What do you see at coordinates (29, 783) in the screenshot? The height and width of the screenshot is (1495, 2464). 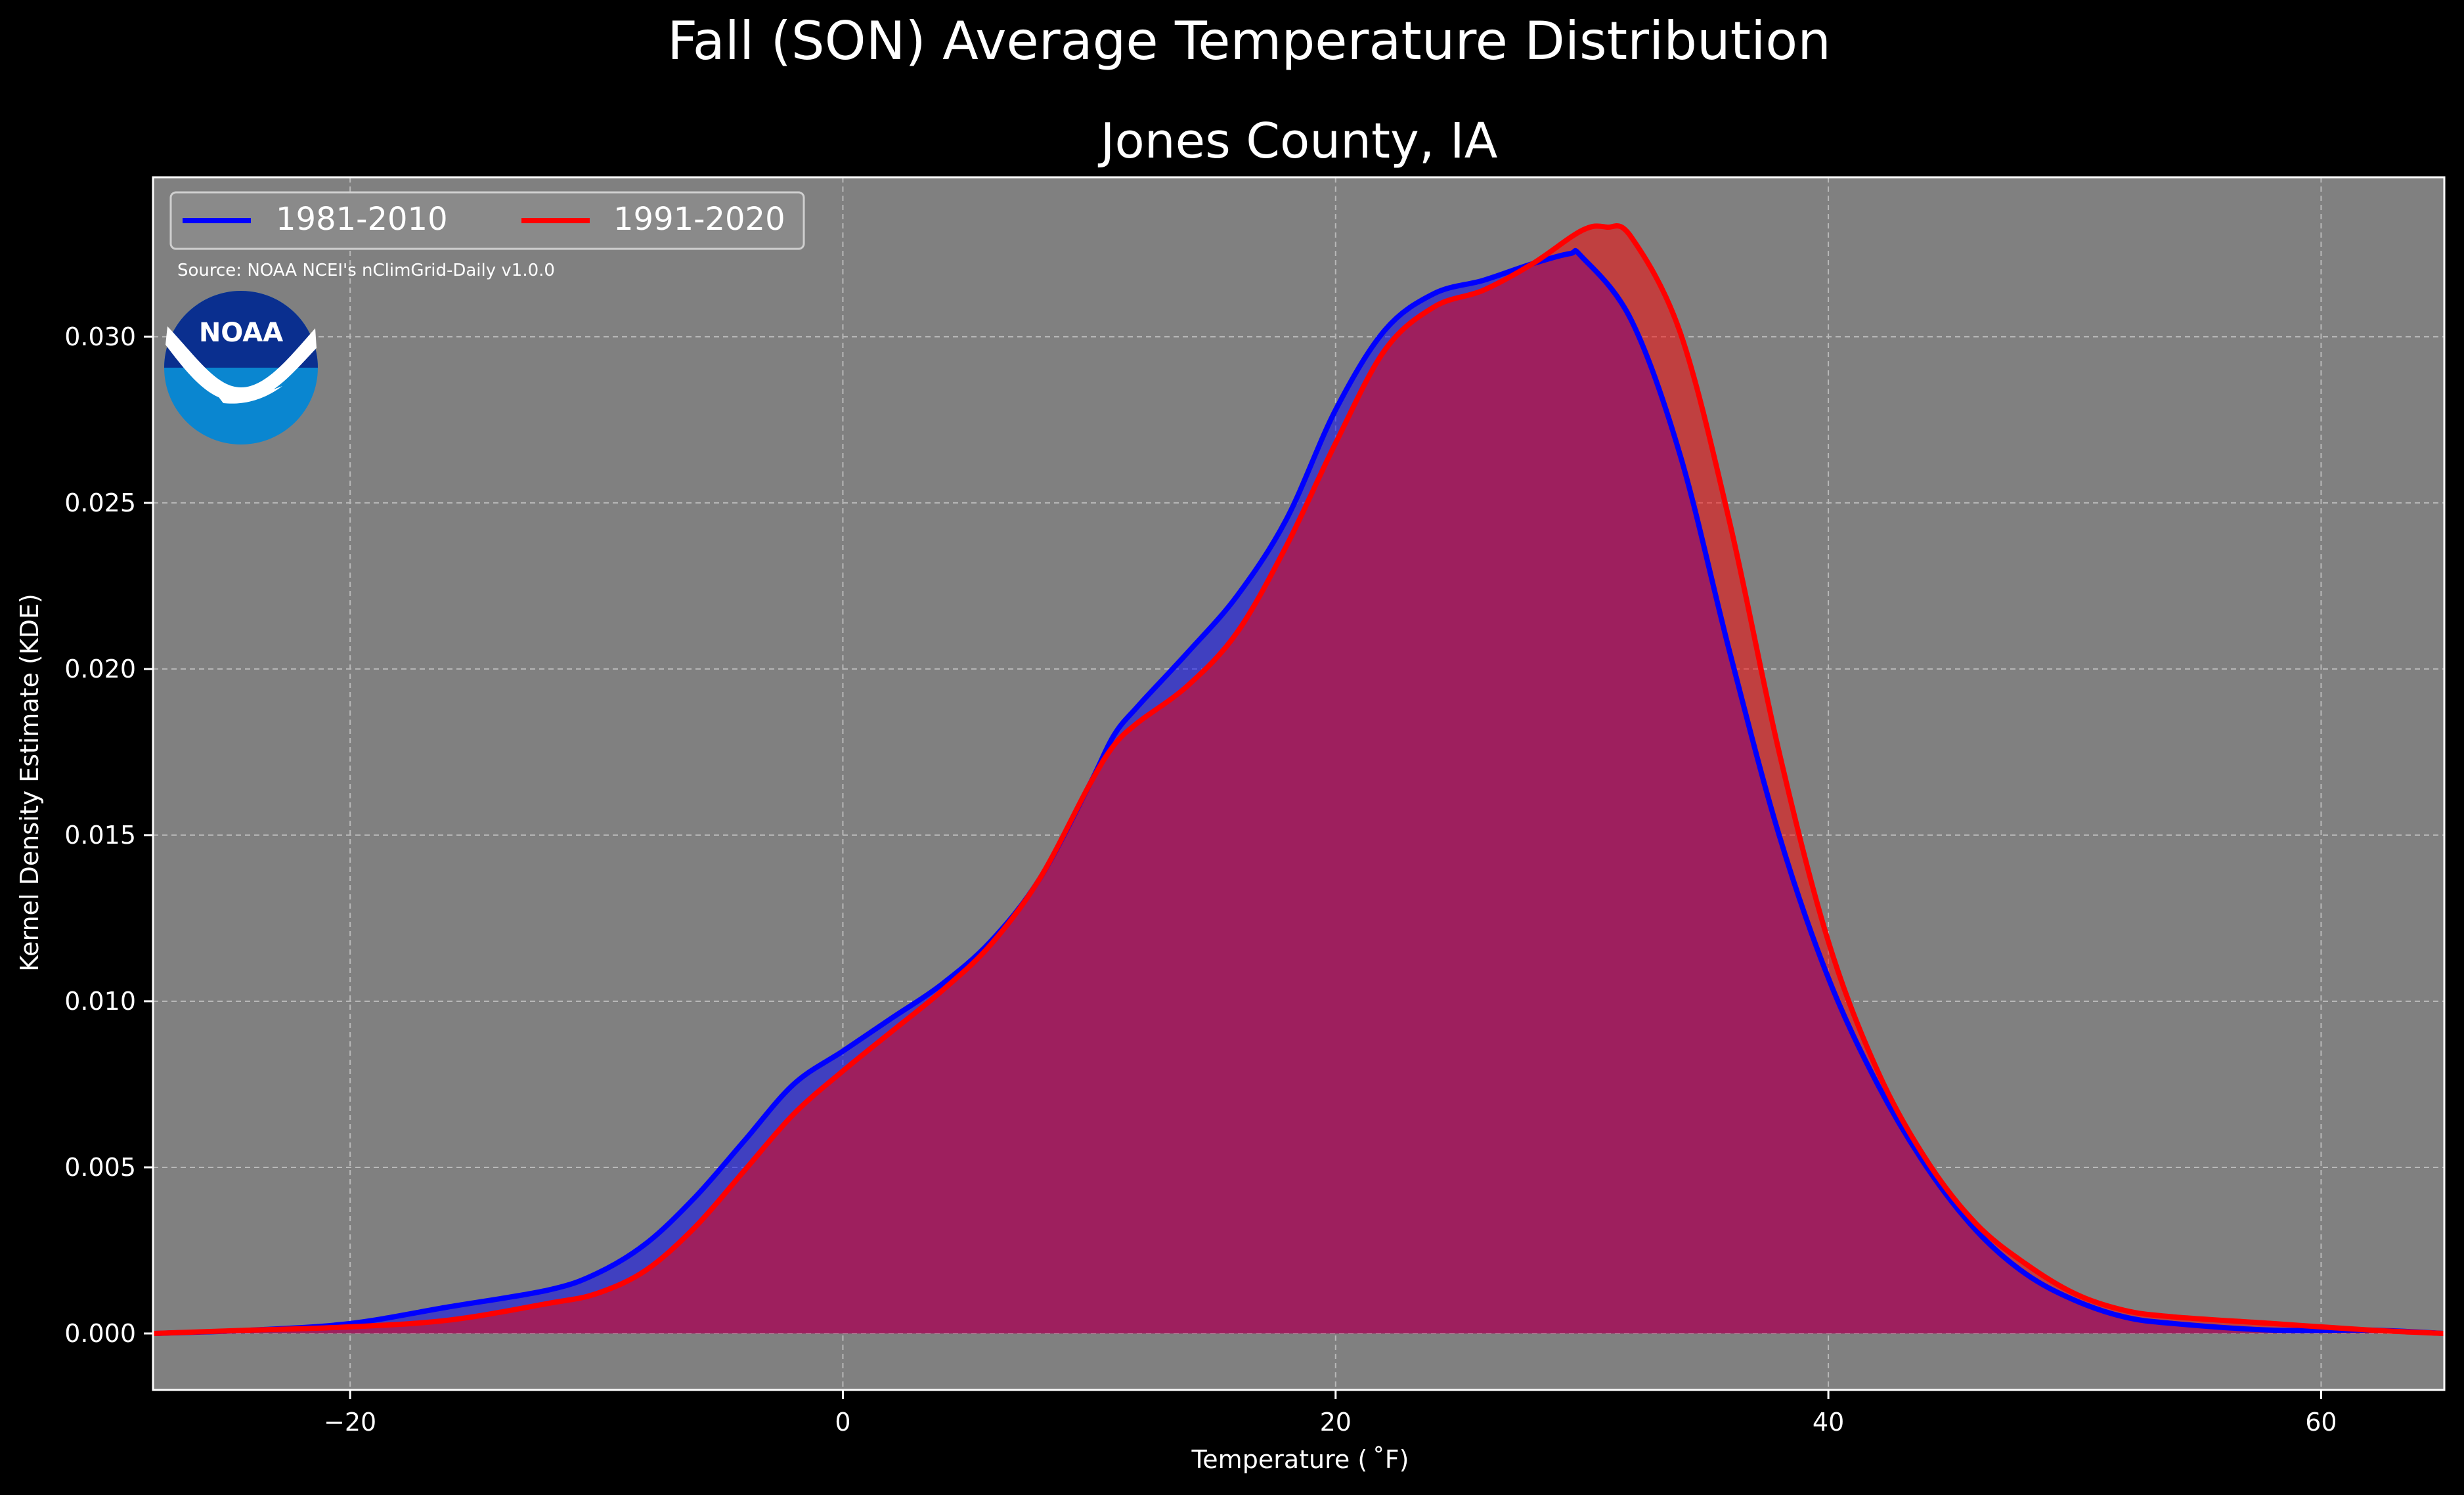 I see `y-axis-label: Kernel Density Estimate (KDE)` at bounding box center [29, 783].